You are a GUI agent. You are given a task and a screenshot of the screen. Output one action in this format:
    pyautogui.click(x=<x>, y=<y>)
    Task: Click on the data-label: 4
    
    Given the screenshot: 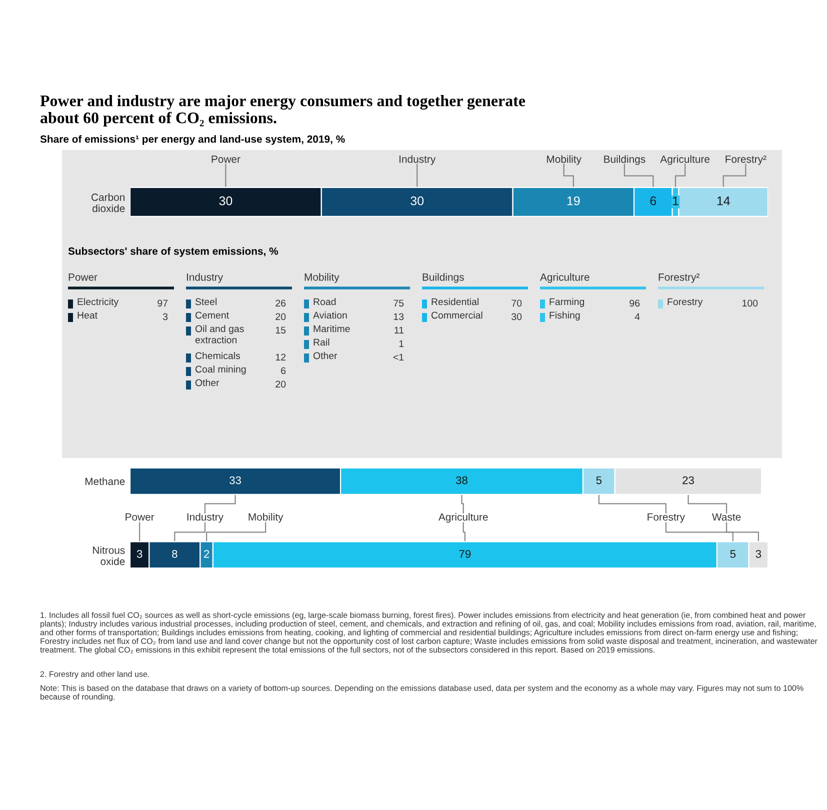 What is the action you would take?
    pyautogui.click(x=637, y=316)
    